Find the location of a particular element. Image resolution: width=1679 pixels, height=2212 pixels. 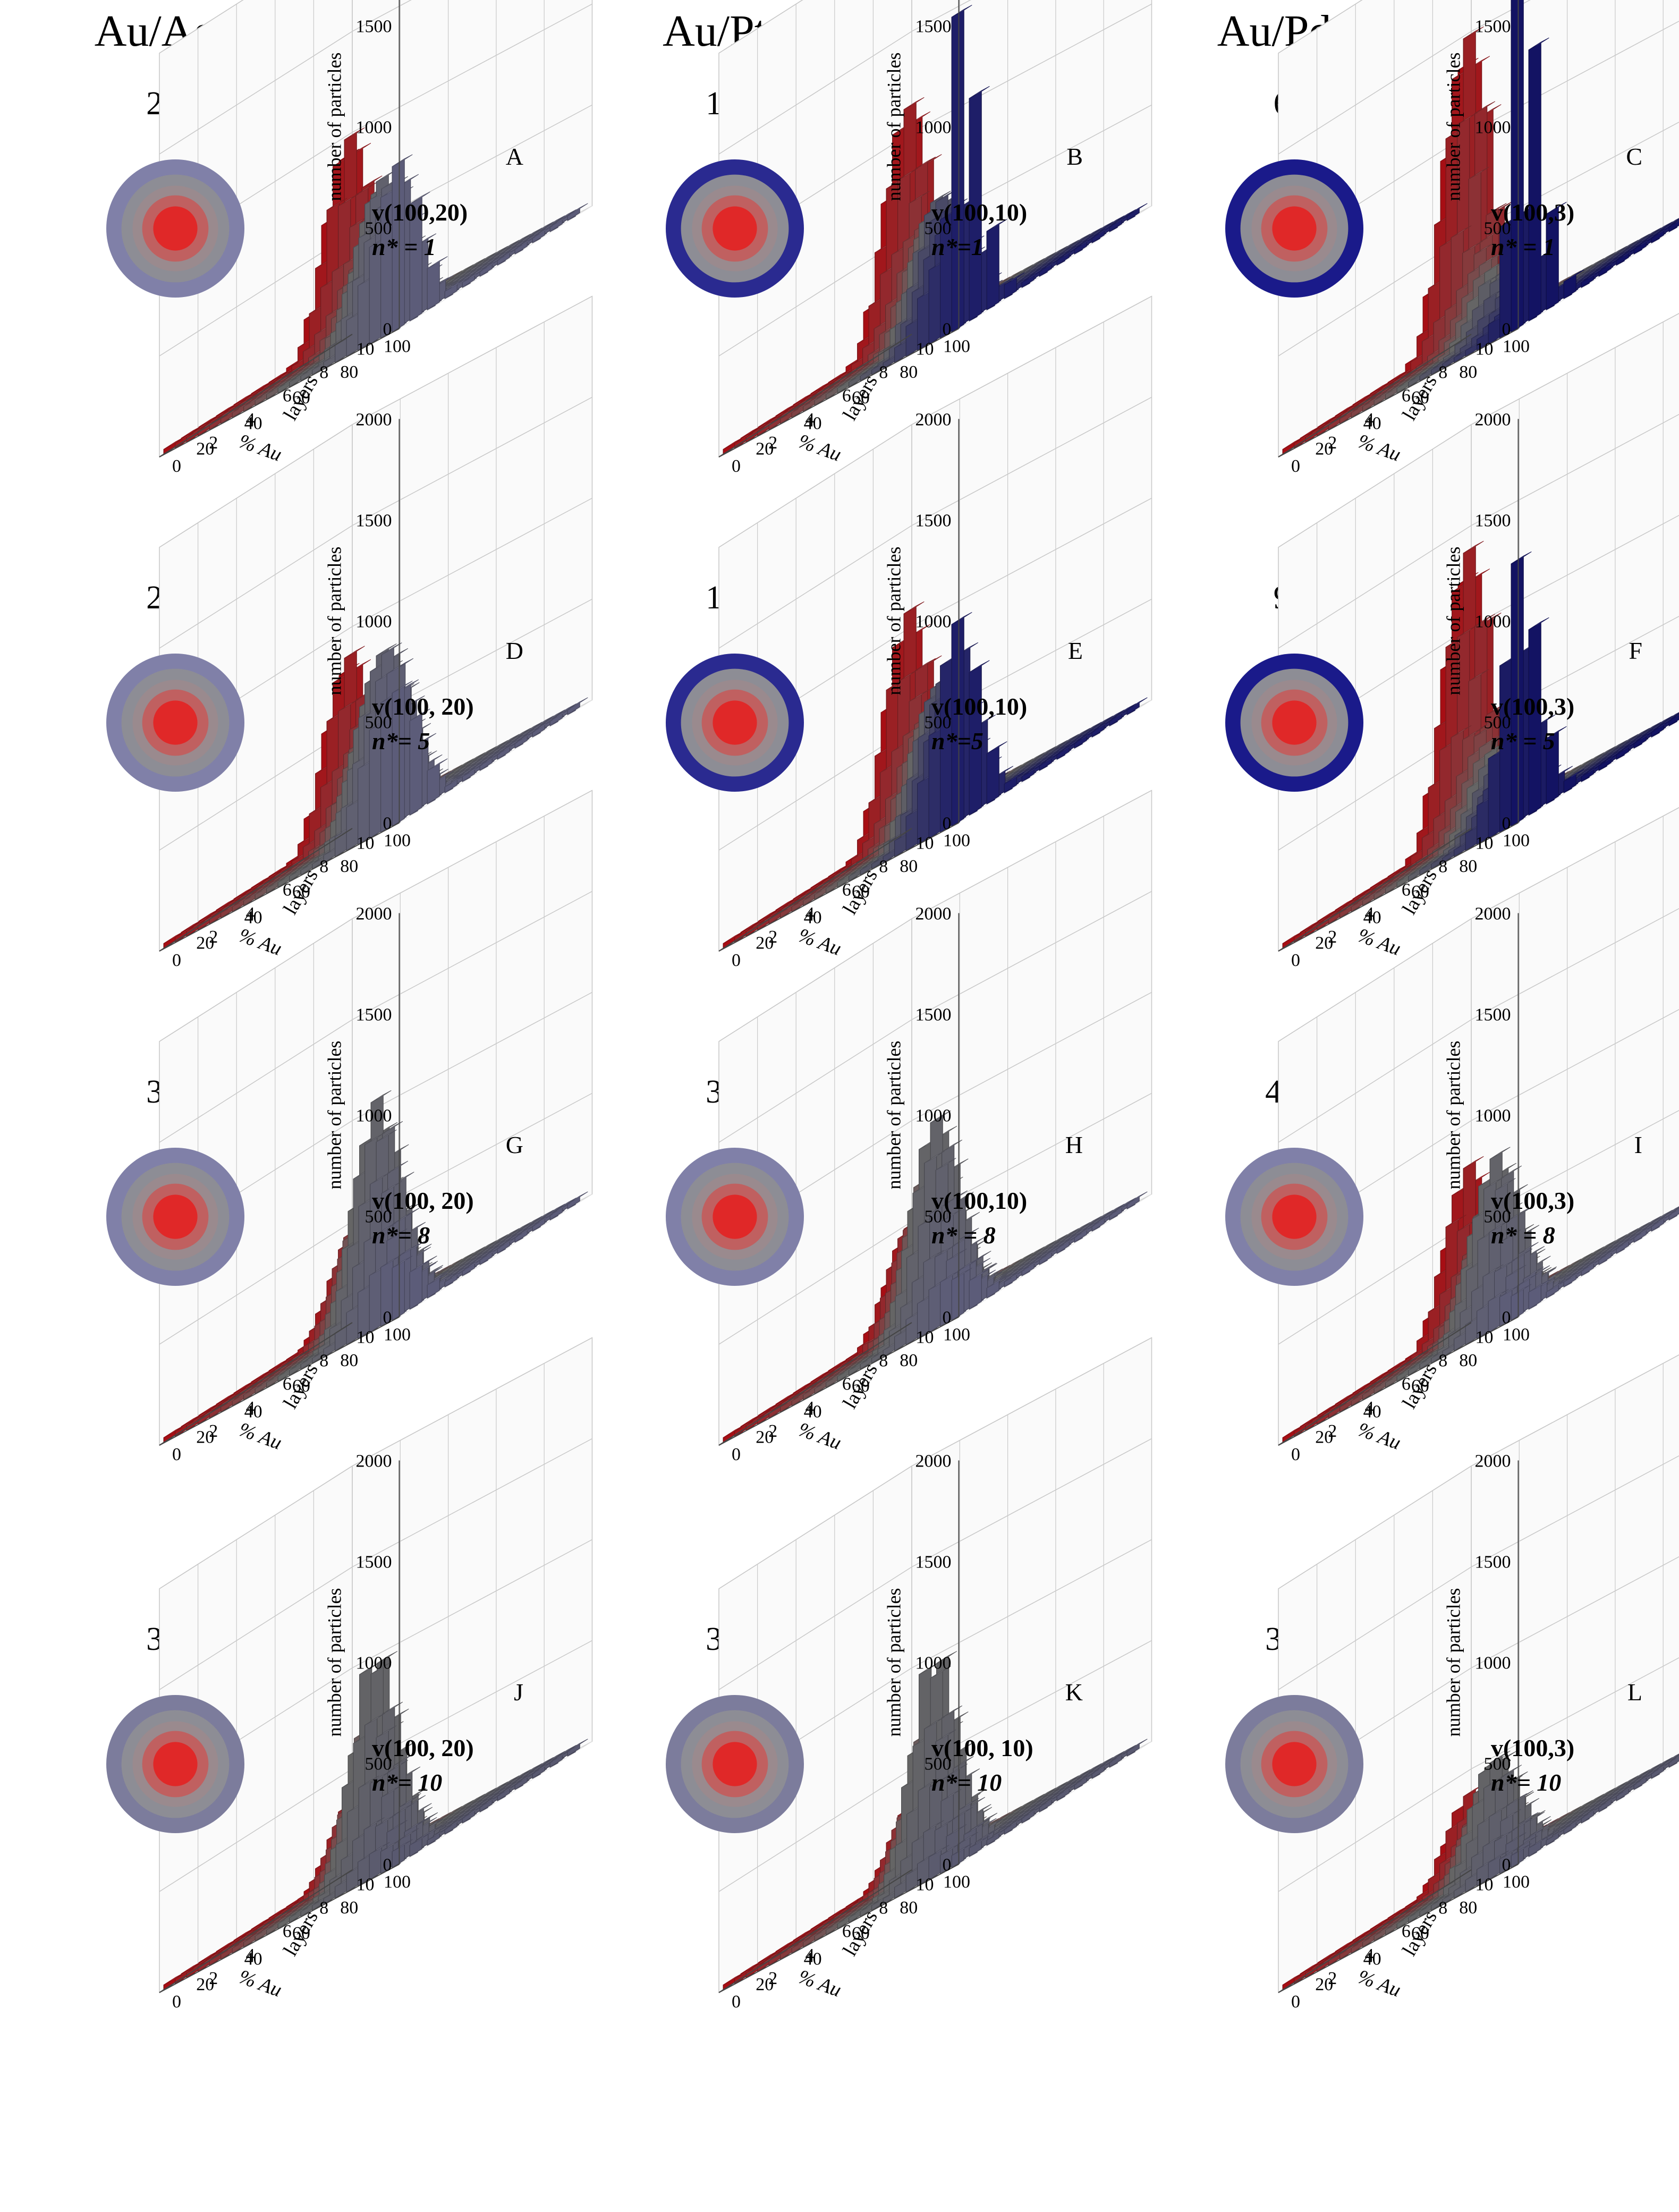

bar-A-x20-l9 is located at coordinates (560, 223).